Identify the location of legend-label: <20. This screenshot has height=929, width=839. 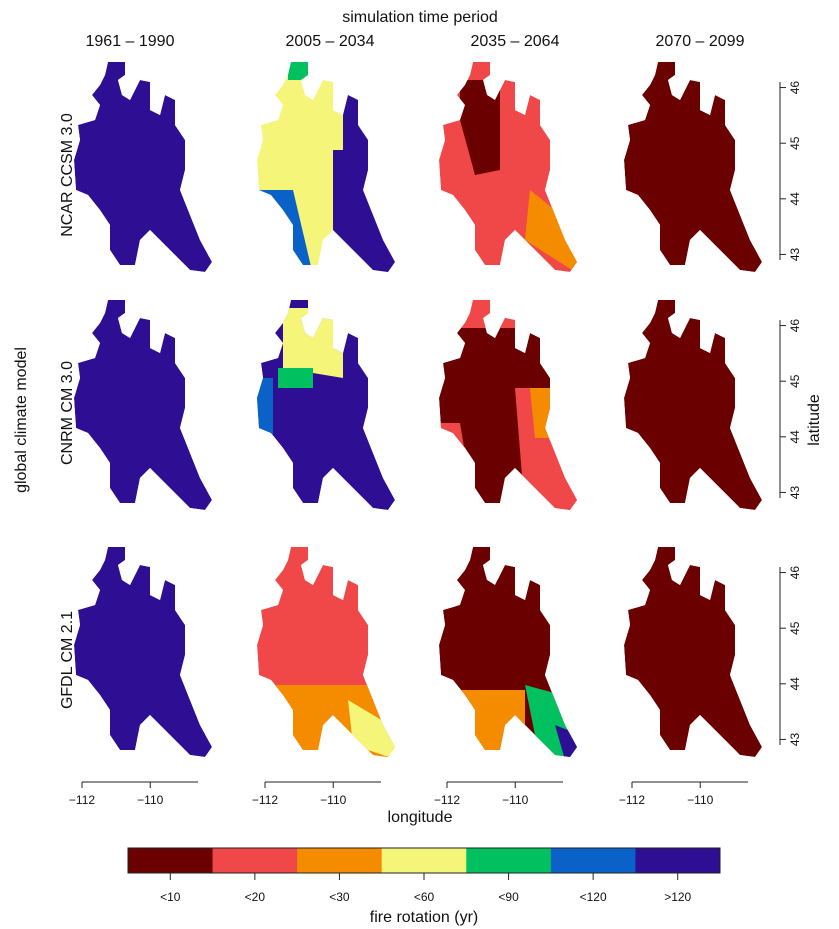
(255, 897).